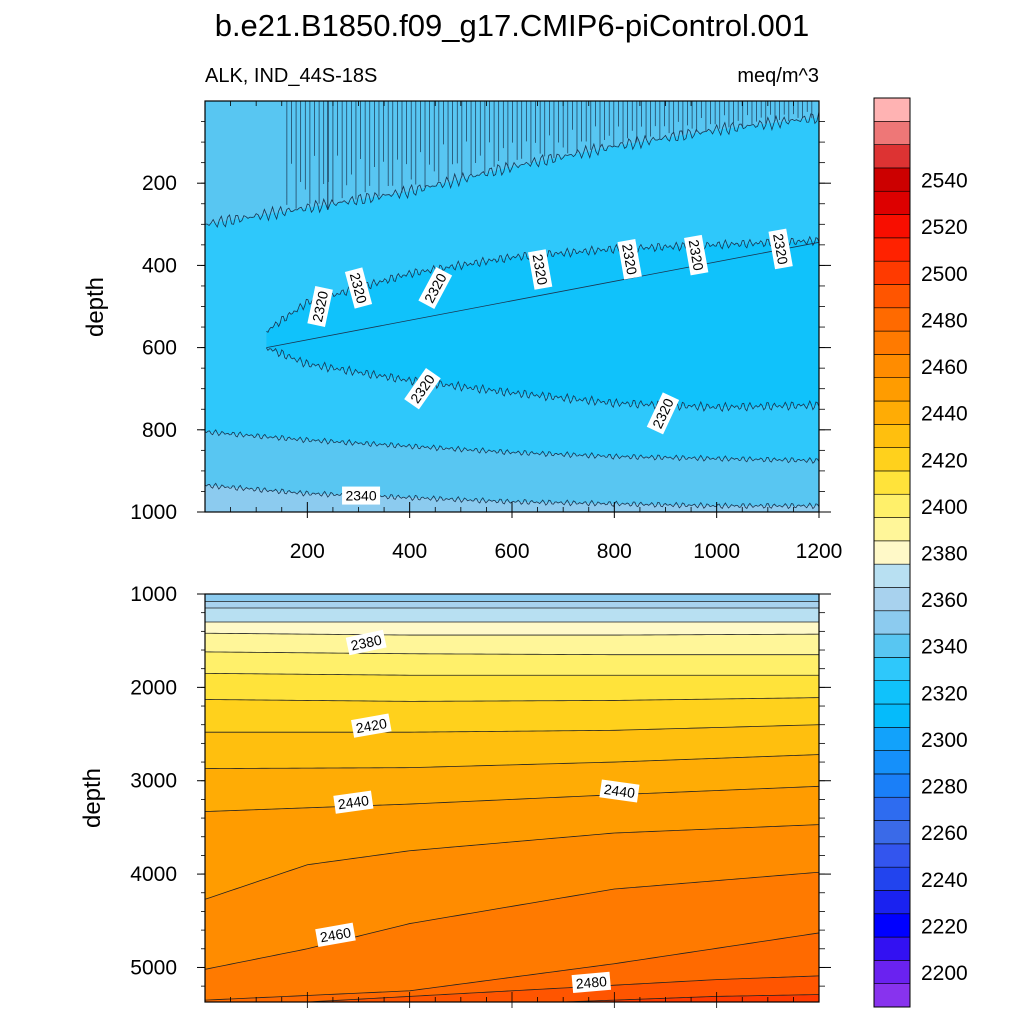 Image resolution: width=1024 pixels, height=1024 pixels. Describe the element at coordinates (944, 926) in the screenshot. I see `colorbar-tick-label: 2220` at that location.